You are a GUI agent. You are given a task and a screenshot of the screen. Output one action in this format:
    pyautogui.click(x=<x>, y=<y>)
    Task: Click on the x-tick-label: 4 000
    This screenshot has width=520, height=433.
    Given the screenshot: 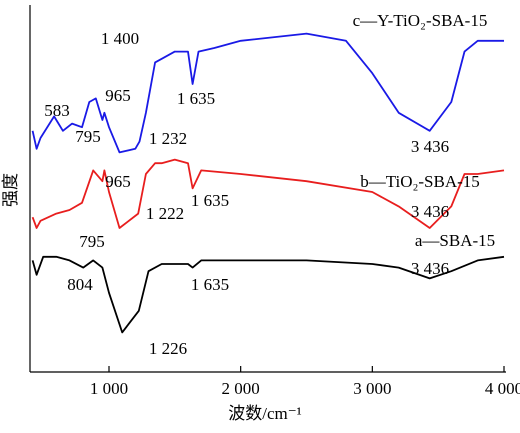 What is the action you would take?
    pyautogui.click(x=502, y=388)
    